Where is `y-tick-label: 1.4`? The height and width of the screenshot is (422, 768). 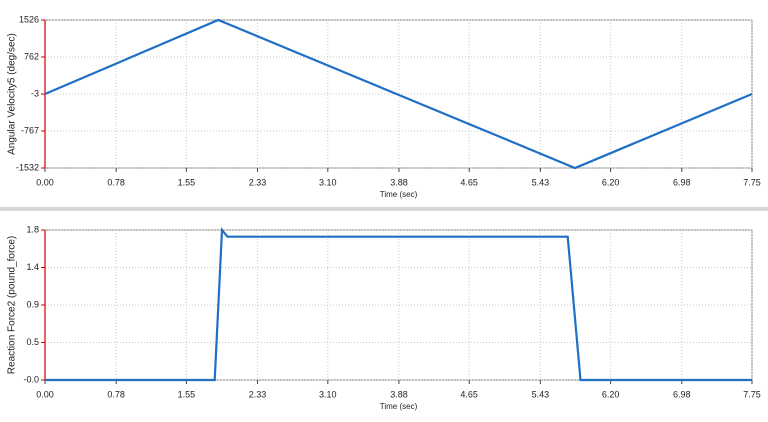 y-tick-label: 1.4 is located at coordinates (32, 267).